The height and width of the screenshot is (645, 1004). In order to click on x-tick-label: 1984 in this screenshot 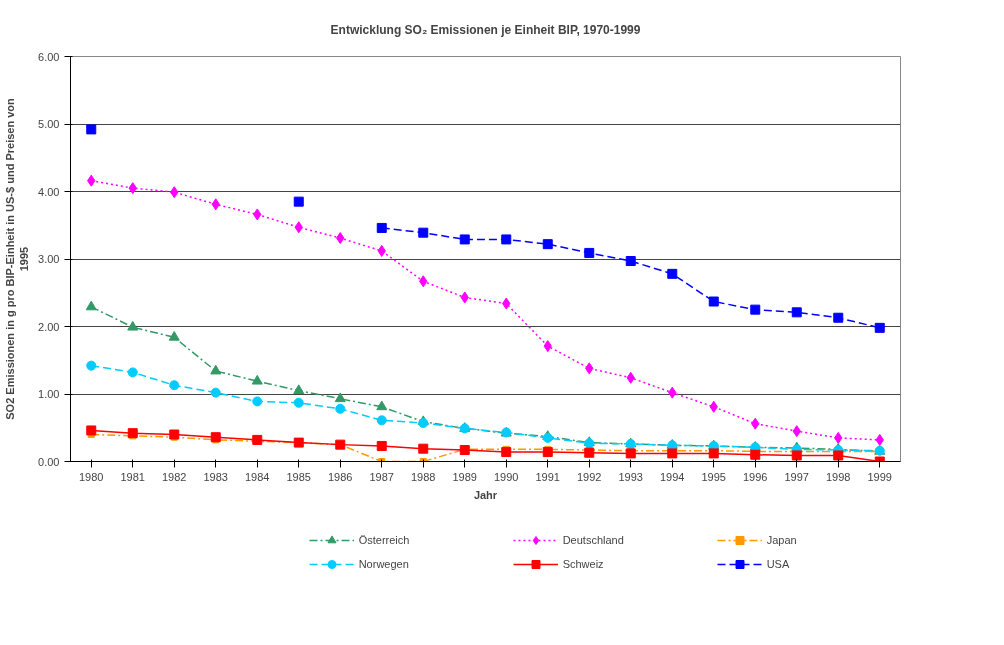, I will do `click(257, 476)`.